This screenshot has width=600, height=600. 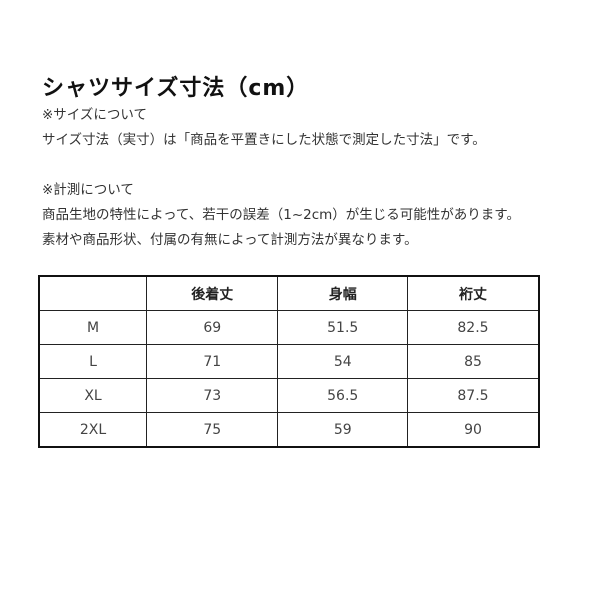 What do you see at coordinates (473, 293) in the screenshot?
I see `header-sleeve: 裄丈` at bounding box center [473, 293].